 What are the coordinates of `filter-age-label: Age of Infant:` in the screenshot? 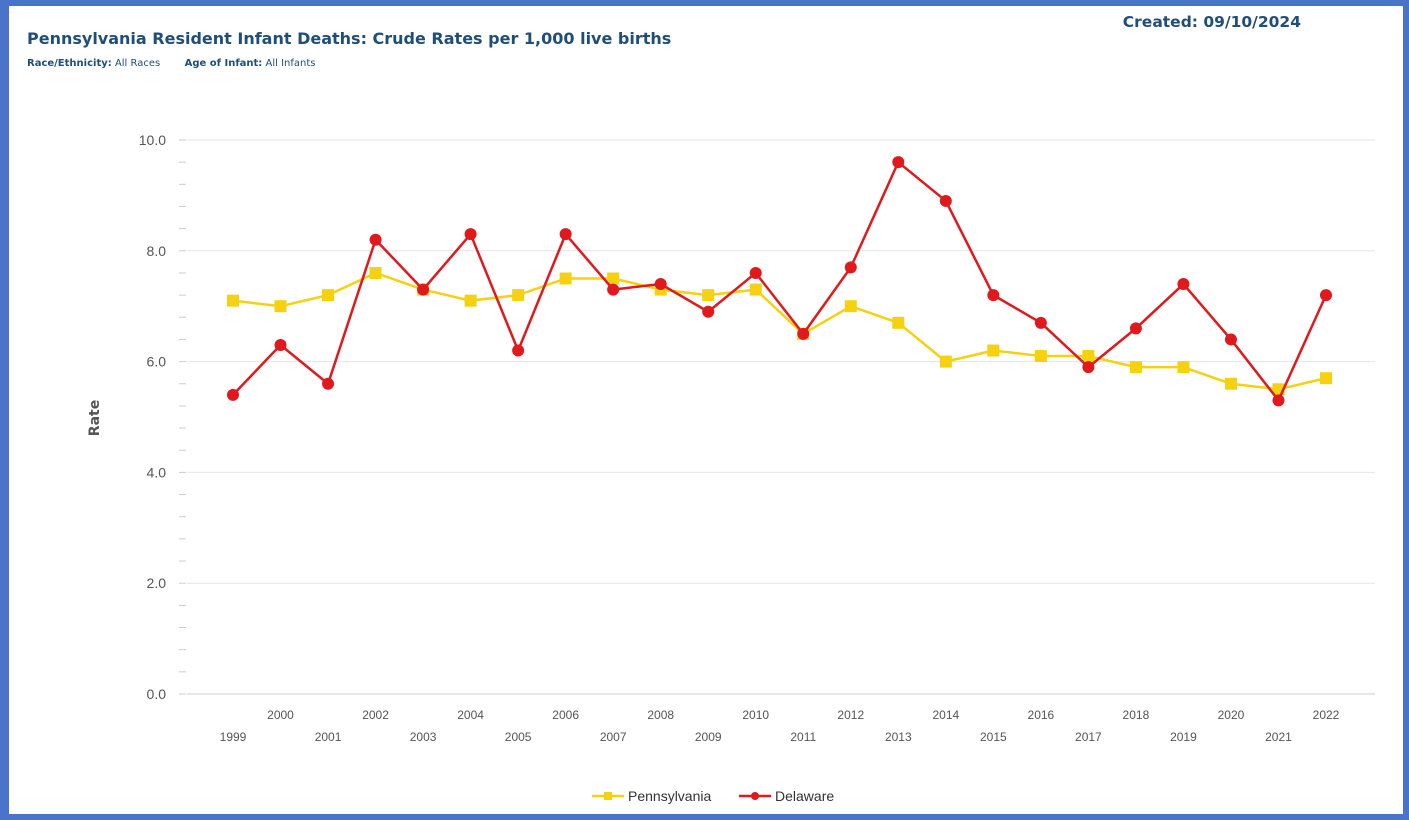 It's located at (223, 63).